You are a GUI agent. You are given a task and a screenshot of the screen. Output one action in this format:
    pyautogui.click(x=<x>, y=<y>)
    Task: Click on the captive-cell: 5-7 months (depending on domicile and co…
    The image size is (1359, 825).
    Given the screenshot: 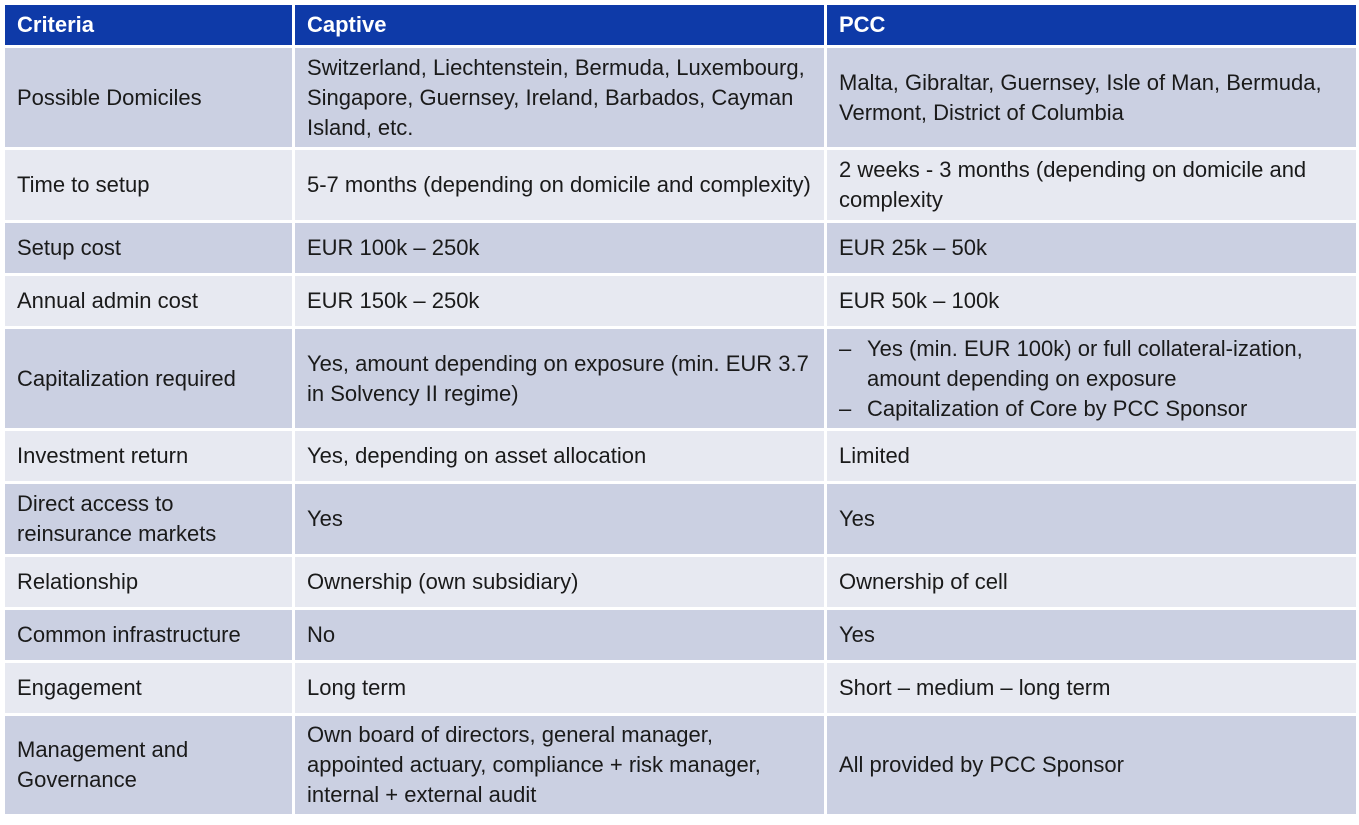 What is the action you would take?
    pyautogui.click(x=559, y=185)
    